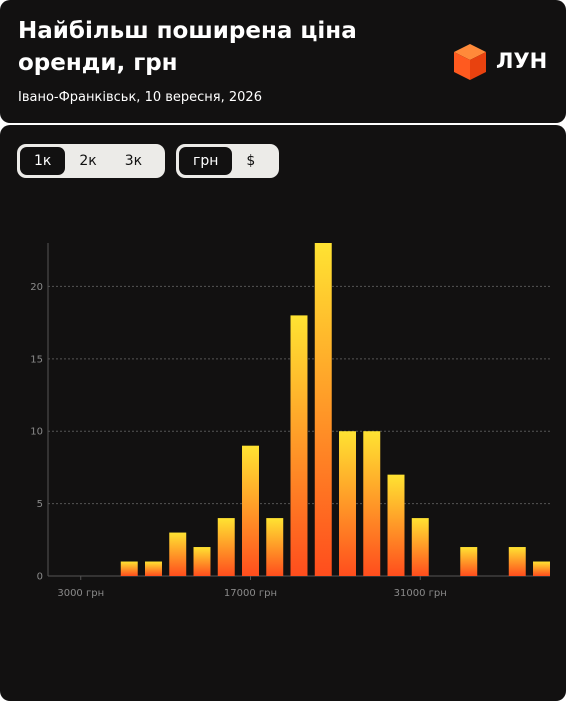 This screenshot has width=566, height=701. I want to click on toggle-button: $, so click(251, 161).